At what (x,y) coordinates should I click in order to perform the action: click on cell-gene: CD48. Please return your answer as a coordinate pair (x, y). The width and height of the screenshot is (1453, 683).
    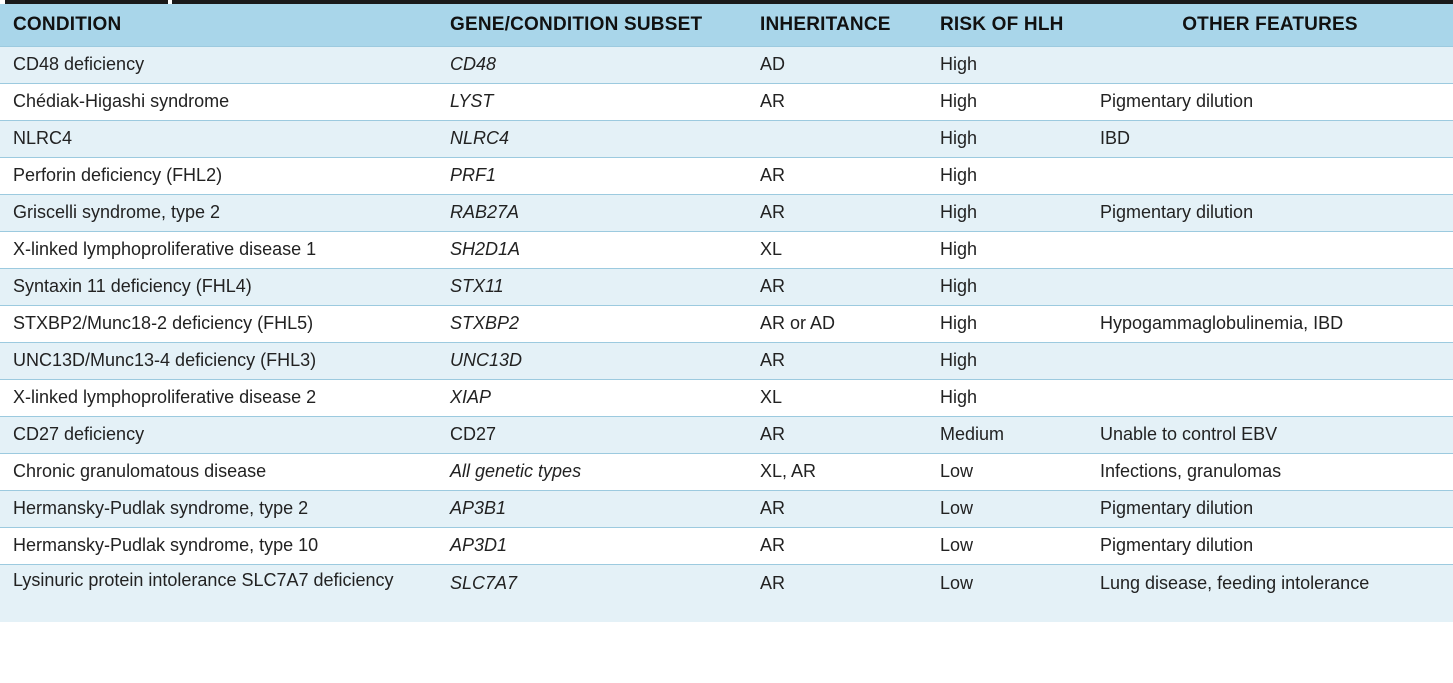
    Looking at the image, I should click on (592, 64).